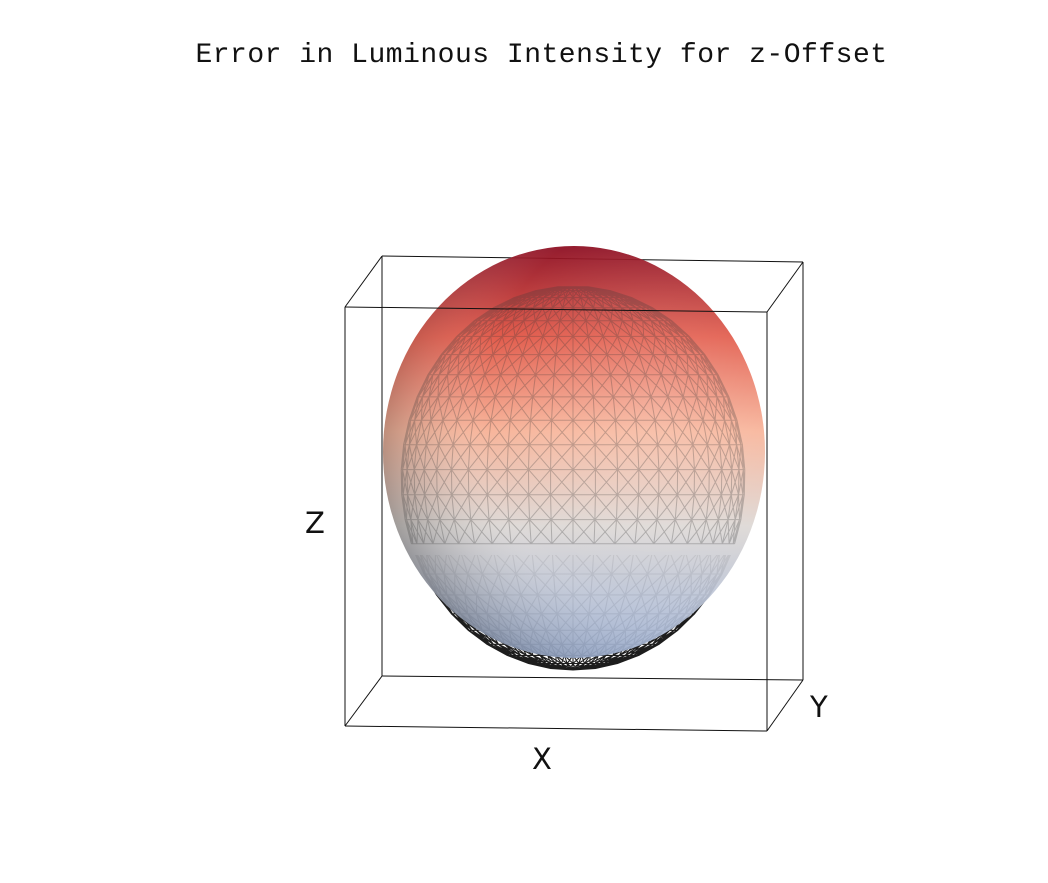 This screenshot has height=883, width=1048. I want to click on inner-sphere-mesh-upper, so click(573, 415).